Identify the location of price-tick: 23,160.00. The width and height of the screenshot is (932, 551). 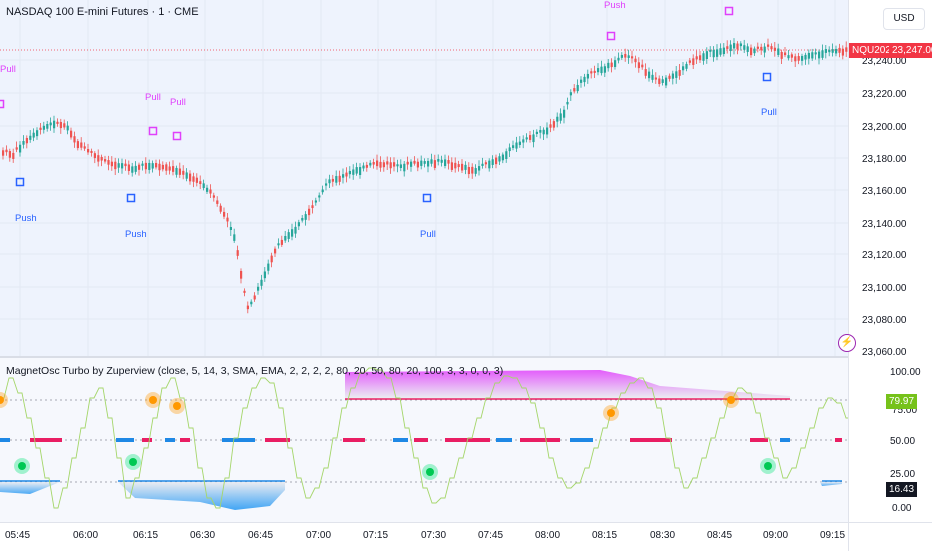
(884, 191).